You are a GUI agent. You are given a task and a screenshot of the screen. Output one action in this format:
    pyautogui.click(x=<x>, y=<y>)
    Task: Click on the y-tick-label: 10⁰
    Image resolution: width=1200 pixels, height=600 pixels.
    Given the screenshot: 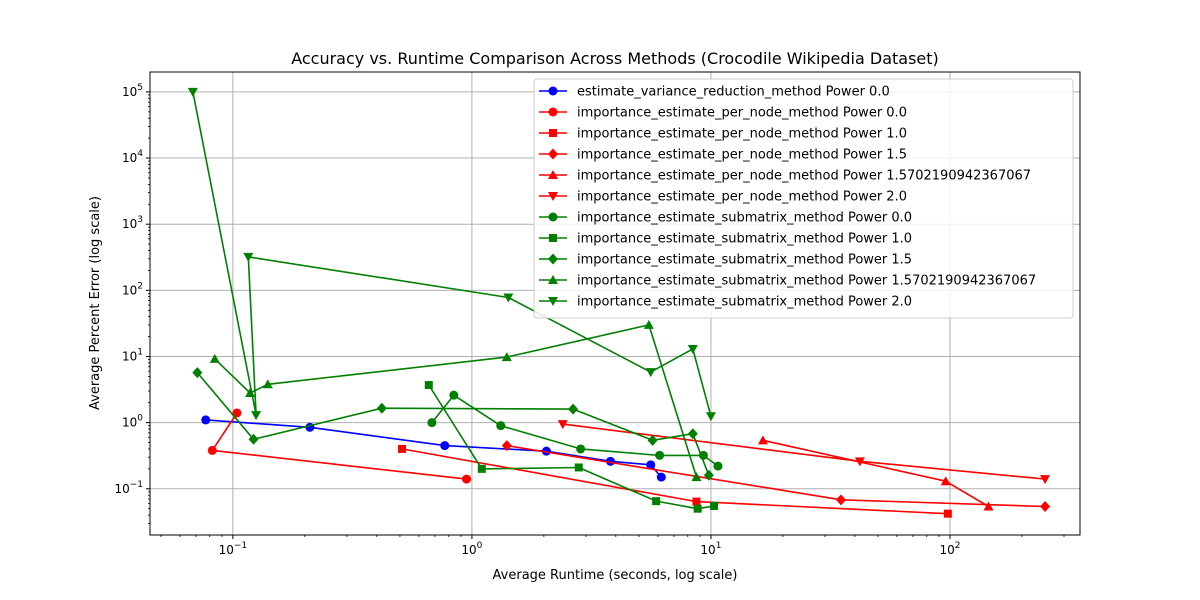 What is the action you would take?
    pyautogui.click(x=132, y=422)
    